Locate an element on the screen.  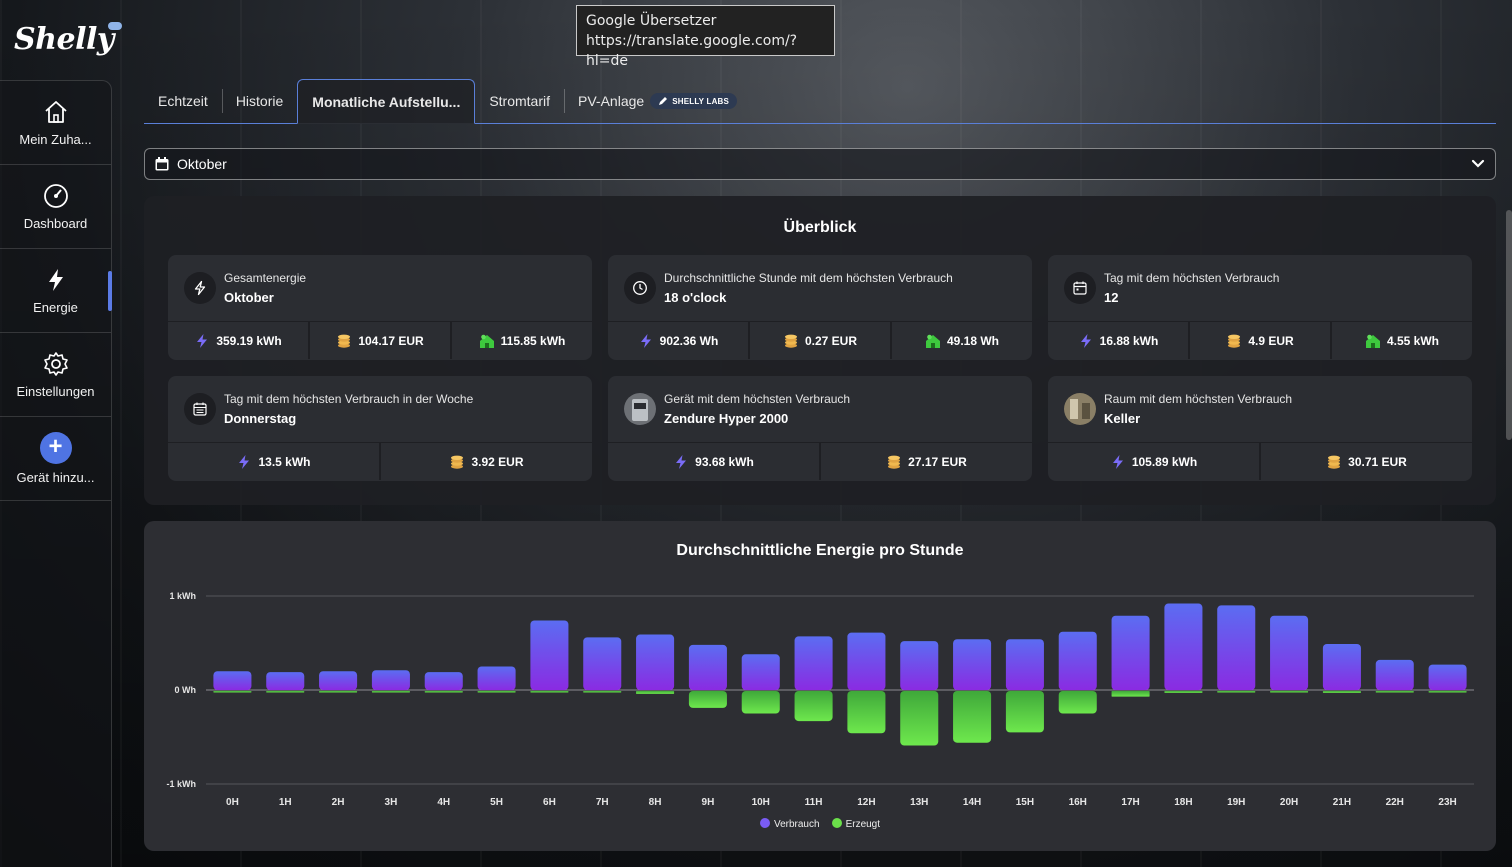
chart-legend: Verbrauch Erzeugt is located at coordinates (820, 824).